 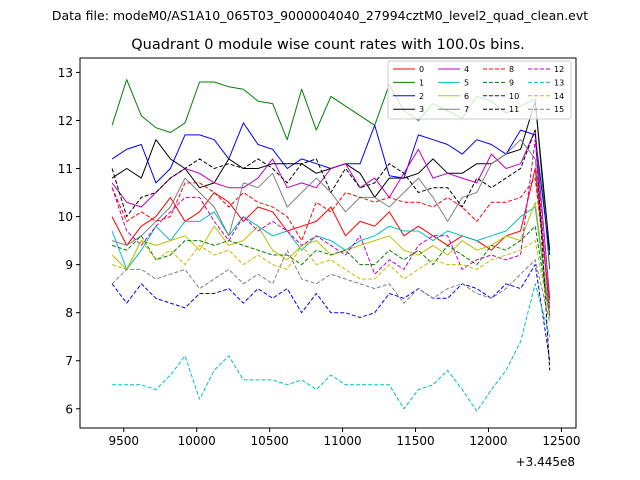 What do you see at coordinates (545, 462) in the screenshot?
I see `x-axis-offset-label: +3.445e8` at bounding box center [545, 462].